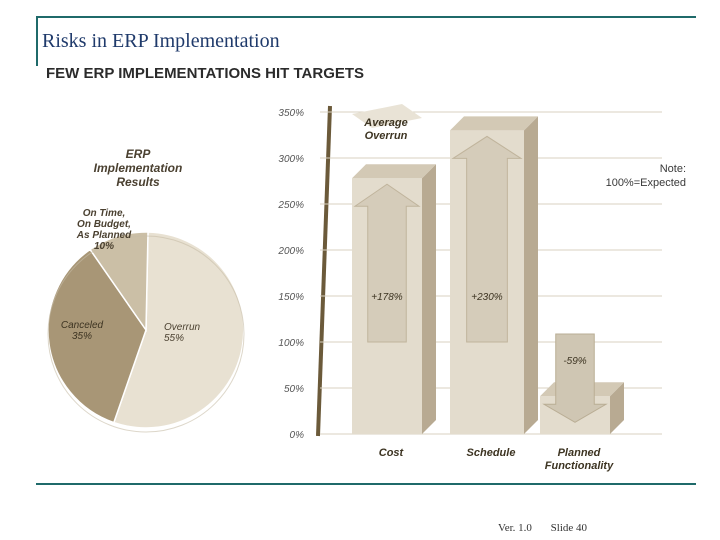 Image resolution: width=720 pixels, height=540 pixels. I want to click on bar-schedule-category-label-line: Schedule, so click(491, 453).